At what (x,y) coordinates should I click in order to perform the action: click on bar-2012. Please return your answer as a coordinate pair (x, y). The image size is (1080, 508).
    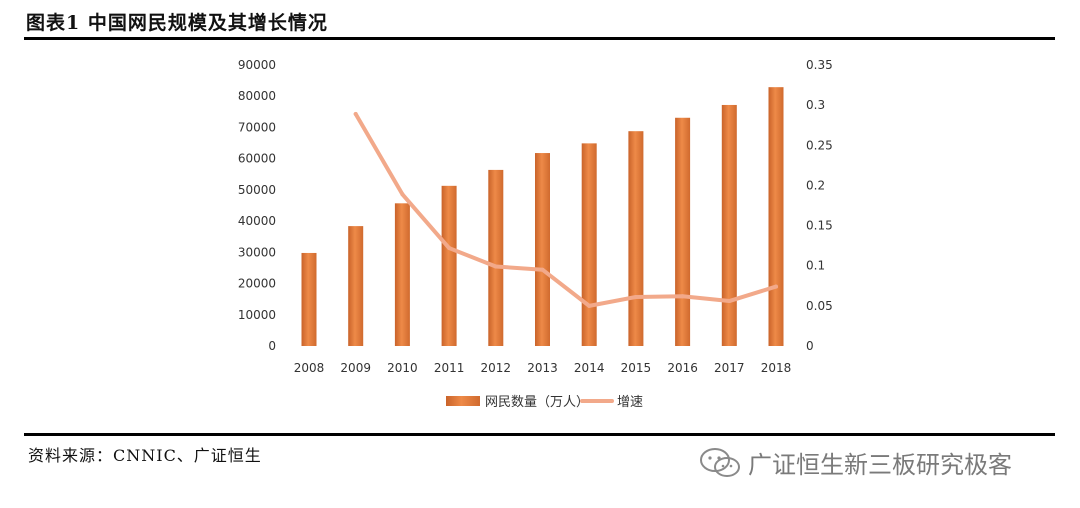
    Looking at the image, I should click on (496, 257).